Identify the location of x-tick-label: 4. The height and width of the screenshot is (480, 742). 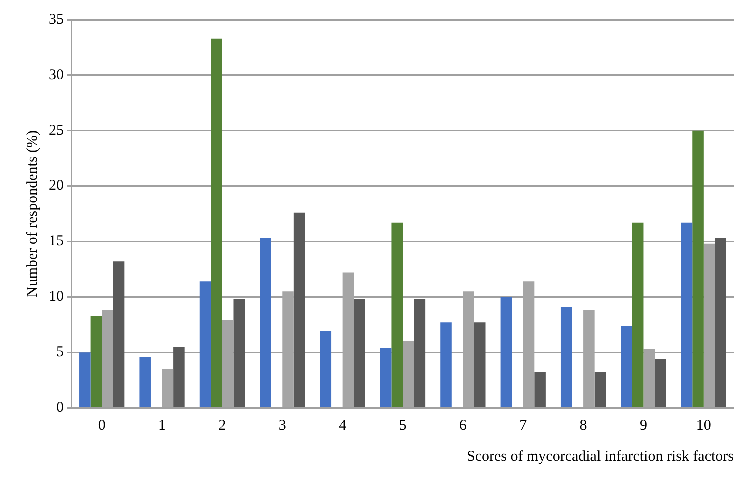
(343, 426).